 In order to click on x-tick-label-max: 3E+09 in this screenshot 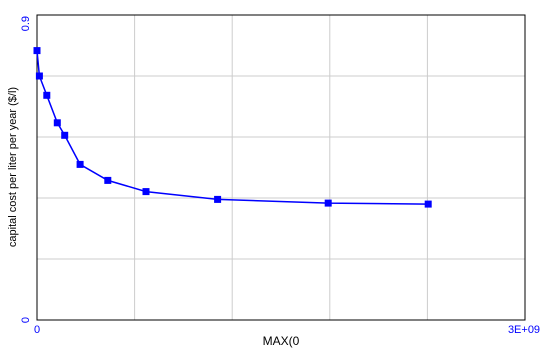, I will do `click(524, 330)`.